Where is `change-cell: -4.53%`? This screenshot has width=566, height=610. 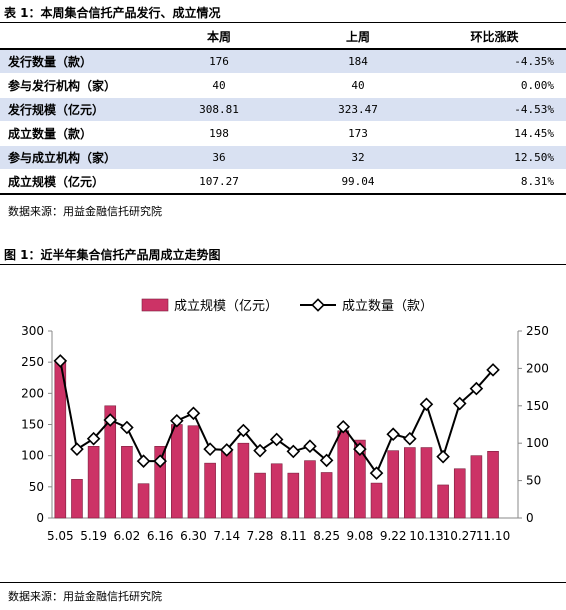 change-cell: -4.53% is located at coordinates (494, 109).